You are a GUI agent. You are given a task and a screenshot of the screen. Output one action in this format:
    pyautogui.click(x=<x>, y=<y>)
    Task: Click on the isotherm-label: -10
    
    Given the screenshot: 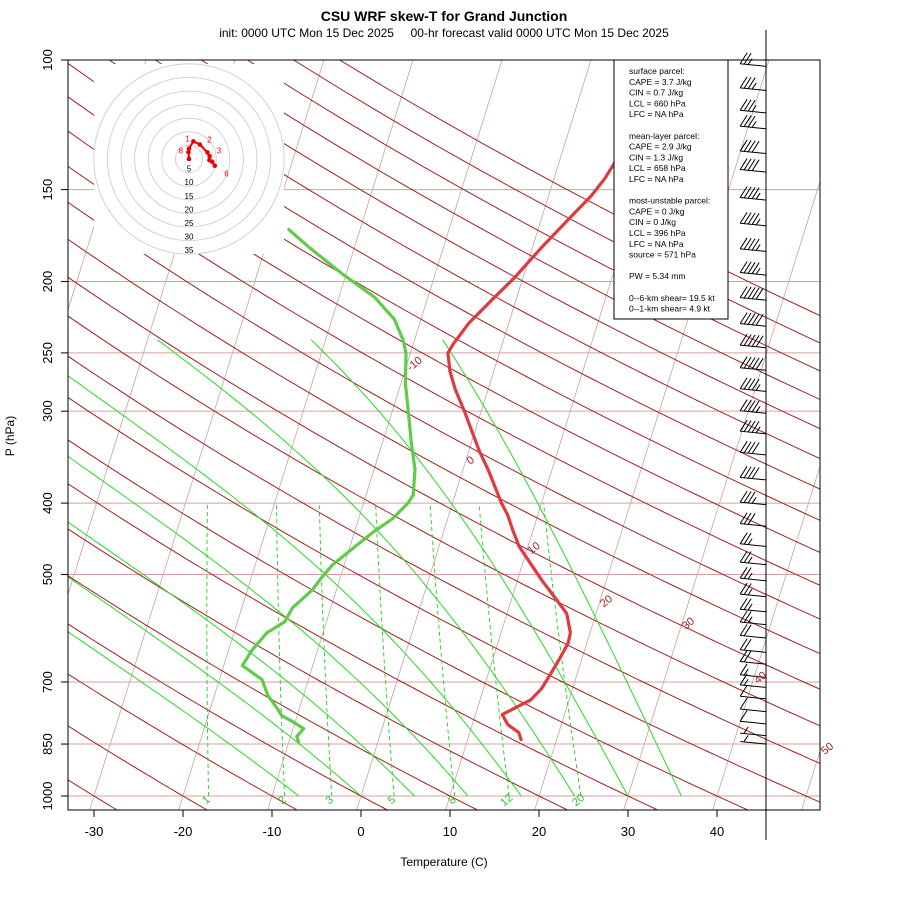 What is the action you would take?
    pyautogui.click(x=415, y=363)
    